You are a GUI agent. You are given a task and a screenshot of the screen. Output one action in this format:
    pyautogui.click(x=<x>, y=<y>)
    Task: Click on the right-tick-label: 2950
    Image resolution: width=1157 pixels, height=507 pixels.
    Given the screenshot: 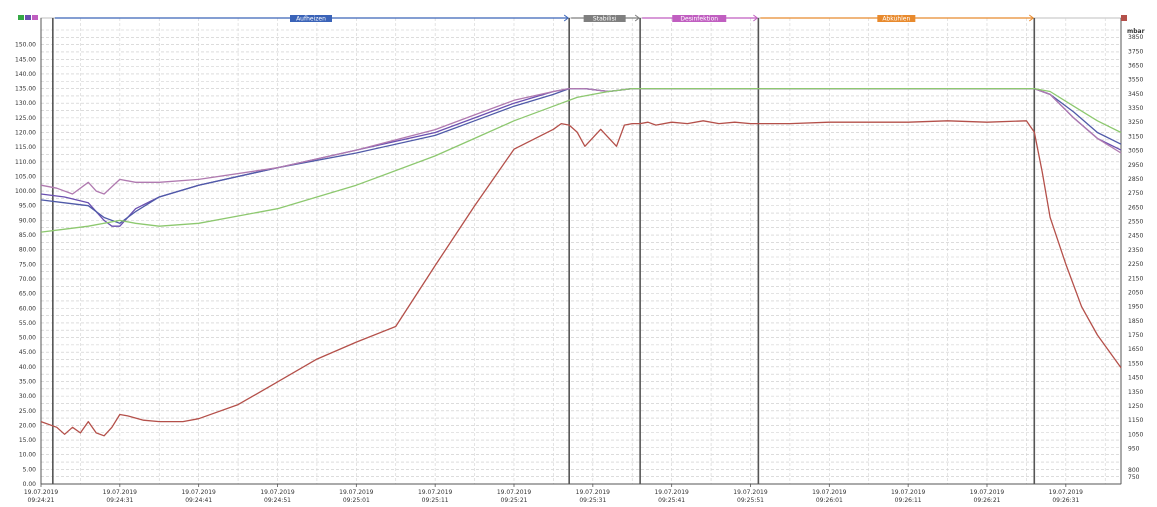 What is the action you would take?
    pyautogui.click(x=1135, y=165)
    